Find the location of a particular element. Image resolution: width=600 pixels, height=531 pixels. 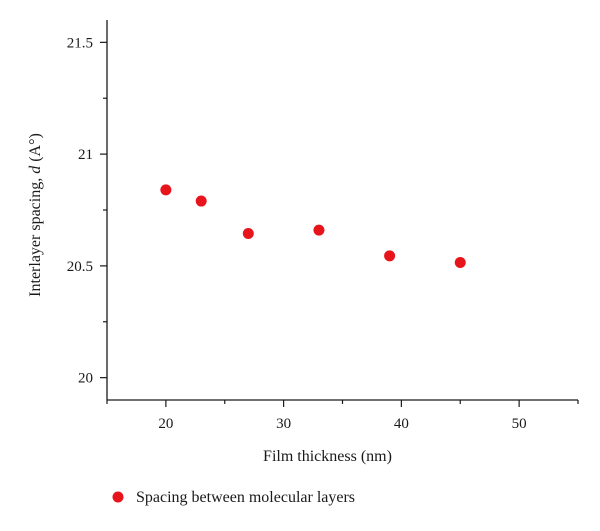

y-axis-title-unit: (A°) is located at coordinates (35, 149).